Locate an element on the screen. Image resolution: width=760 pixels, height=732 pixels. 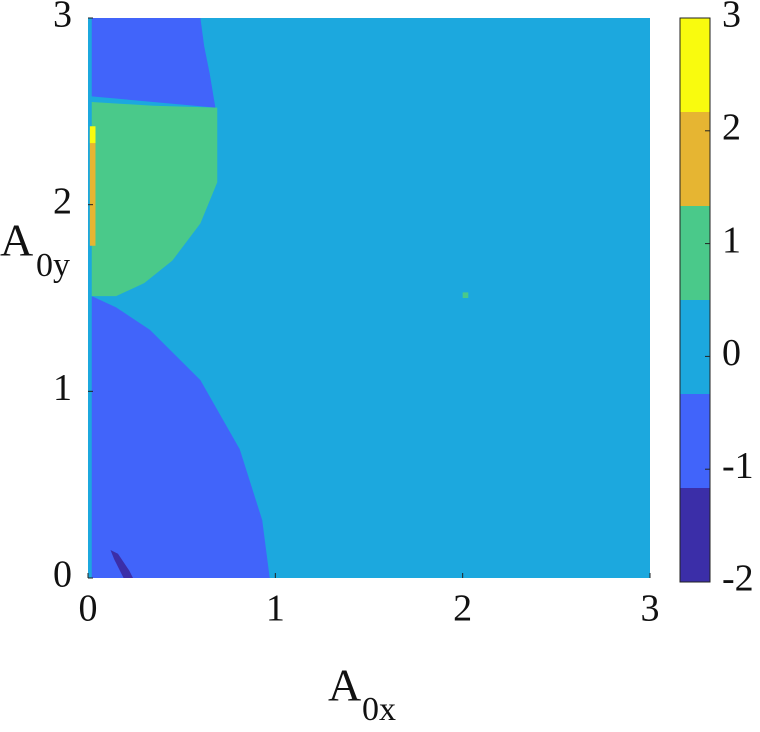
x-tick-label: 2 is located at coordinates (462, 609).